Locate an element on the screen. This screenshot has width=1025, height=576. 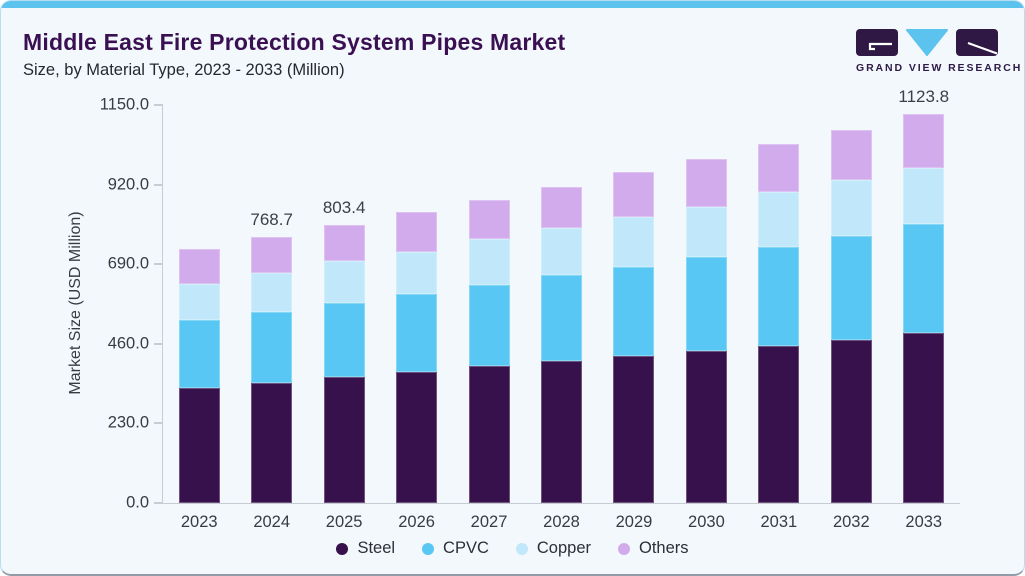
bar-2029 is located at coordinates (634, 337).